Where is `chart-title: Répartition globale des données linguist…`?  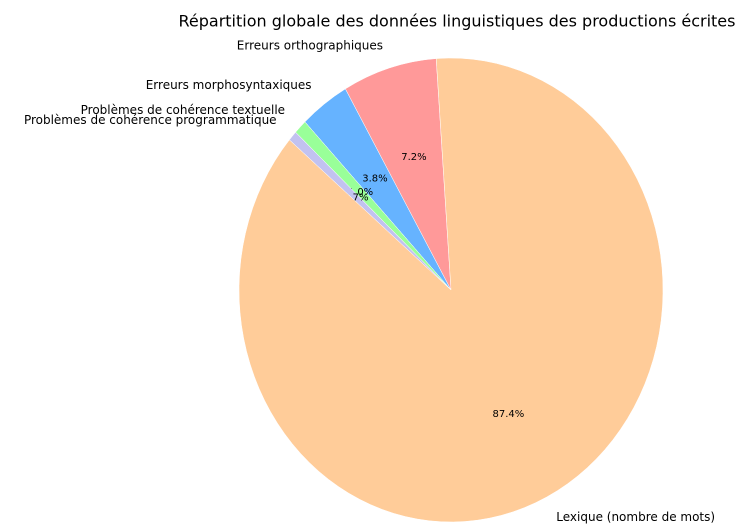 chart-title: Répartition globale des données linguist… is located at coordinates (457, 21).